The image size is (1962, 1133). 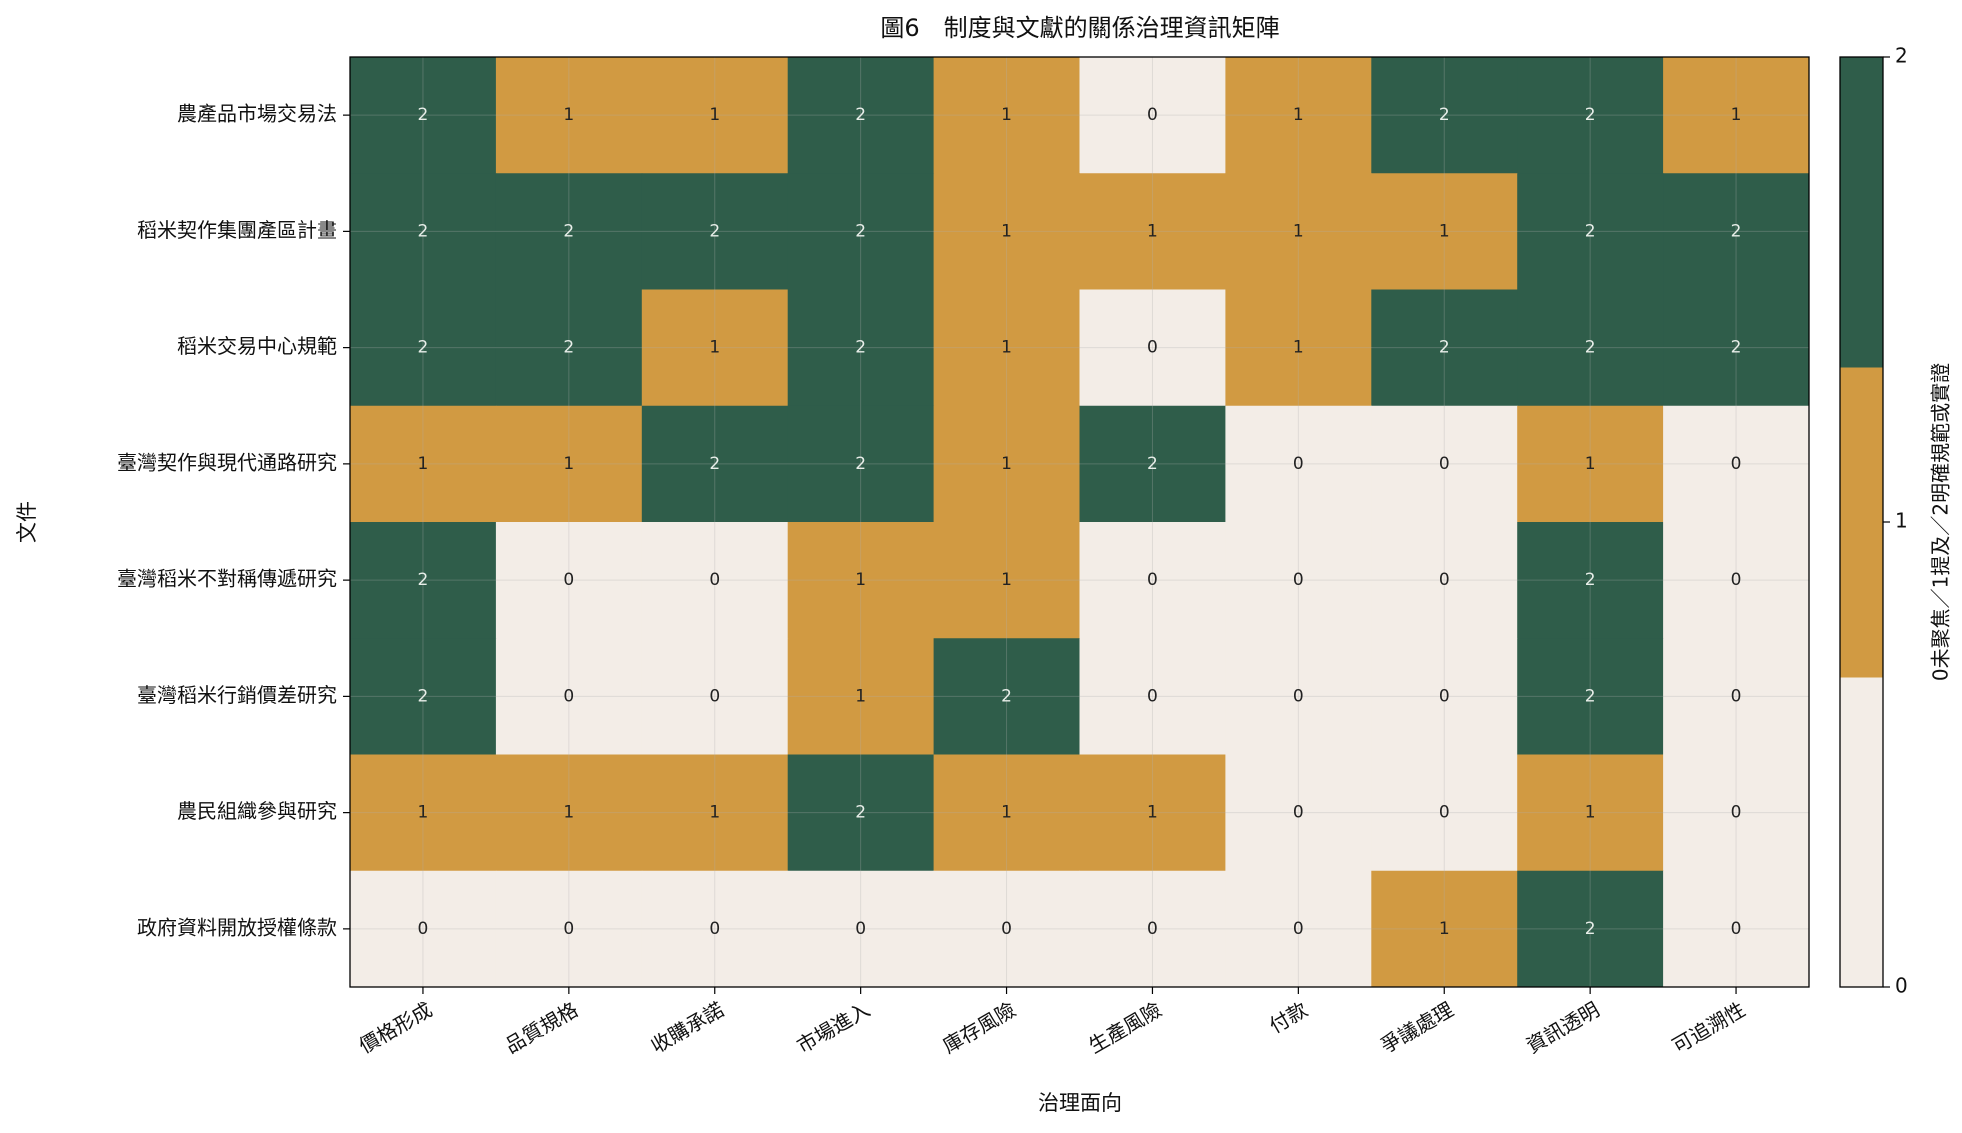 I want to click on y-tick-label: 臺灣契作與現代通路研究, so click(x=227, y=462).